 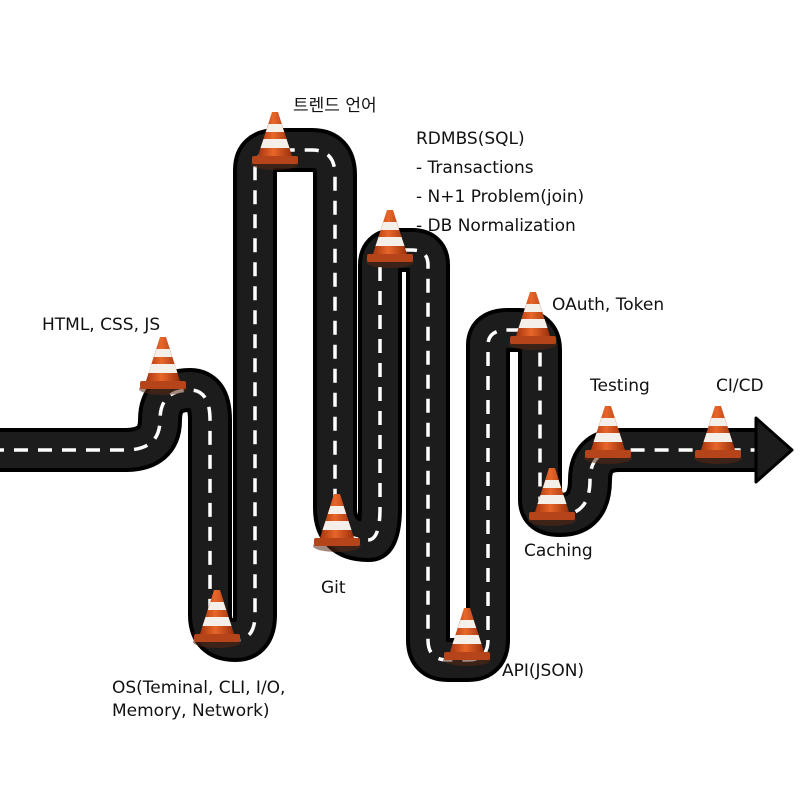 I want to click on milestone-label-os: OS(Teminal, CLI, I/O, Memory, Network), so click(x=198, y=700).